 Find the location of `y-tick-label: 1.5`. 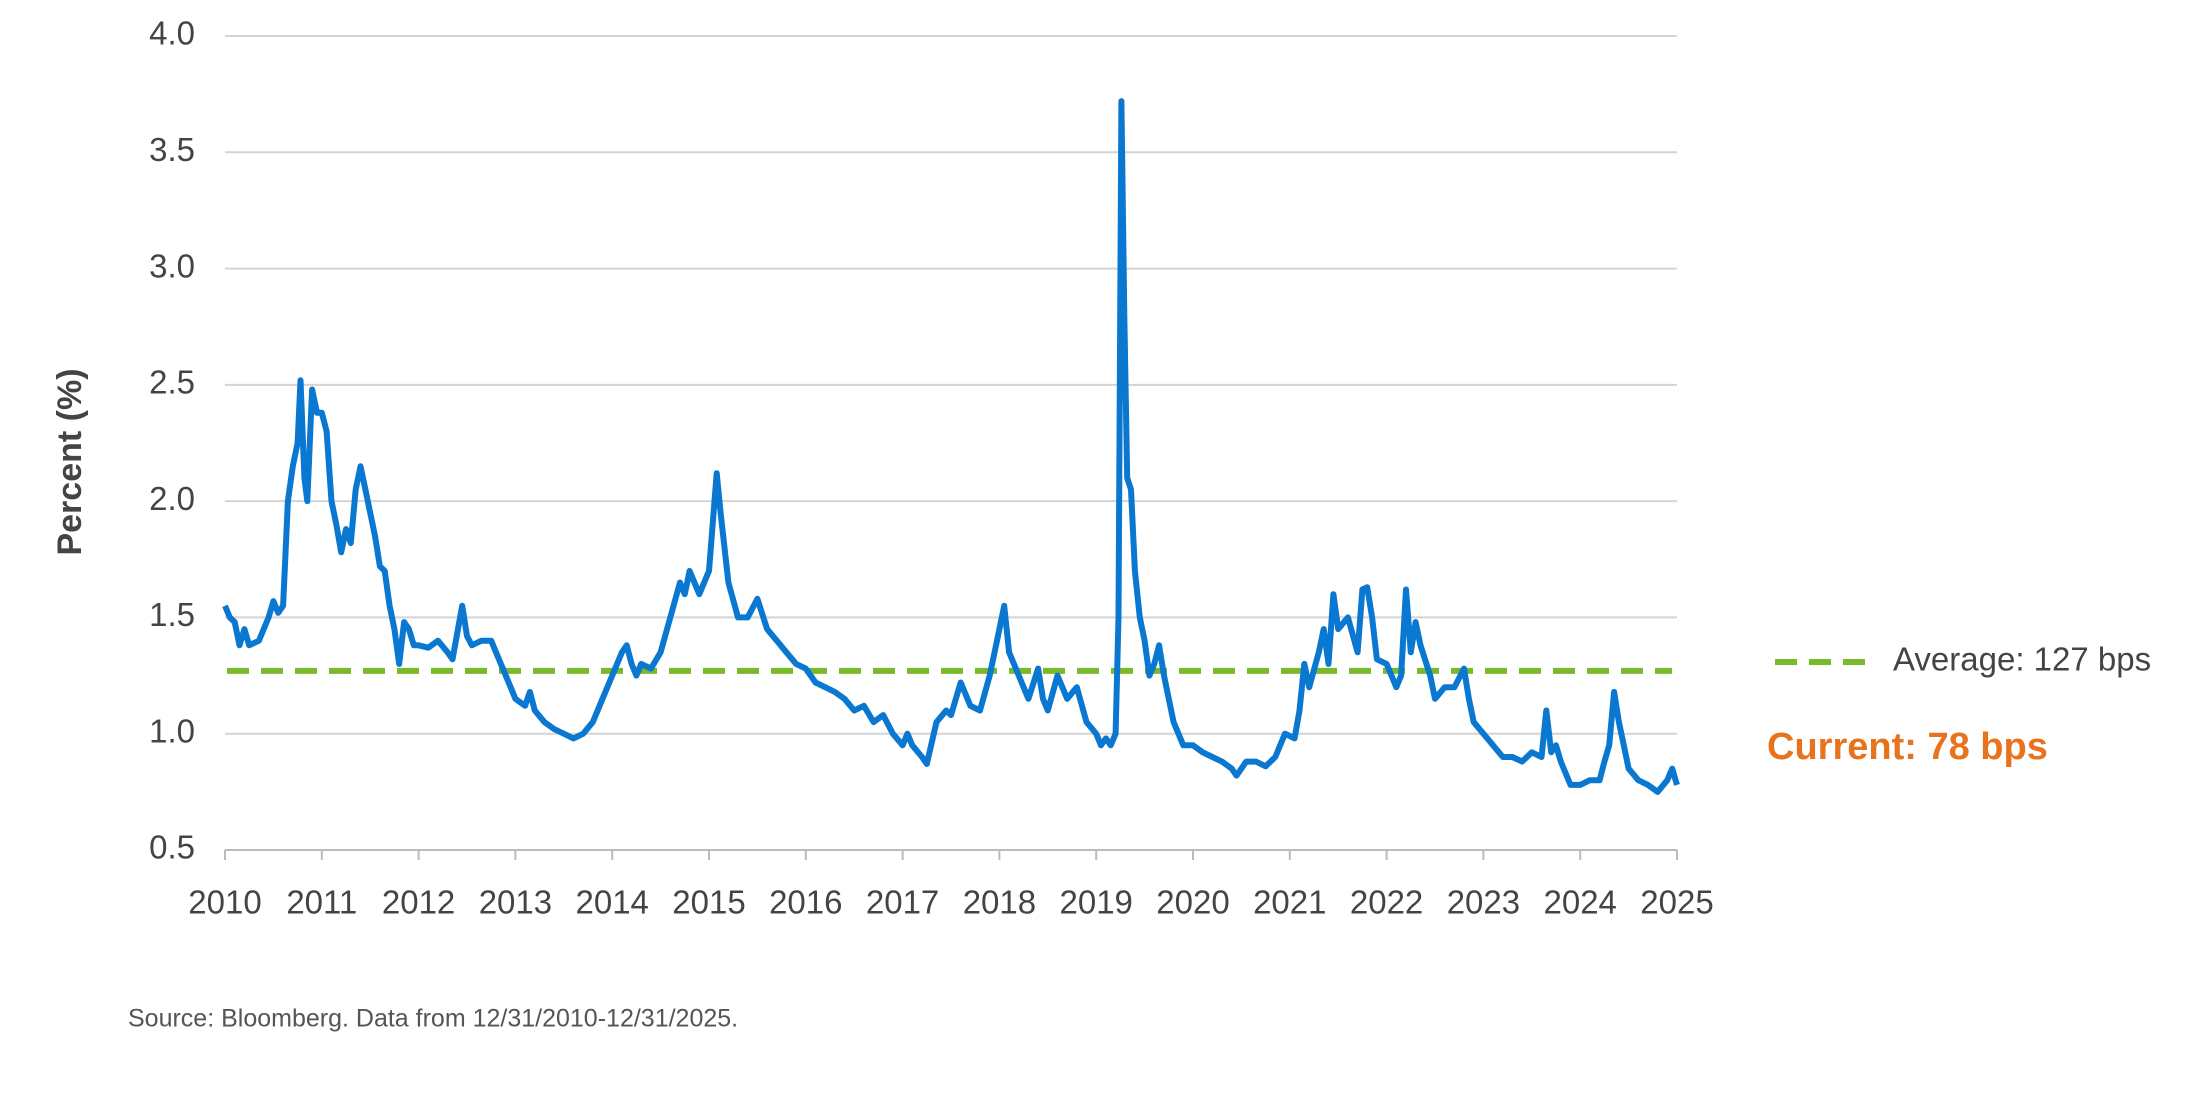

y-tick-label: 1.5 is located at coordinates (172, 614).